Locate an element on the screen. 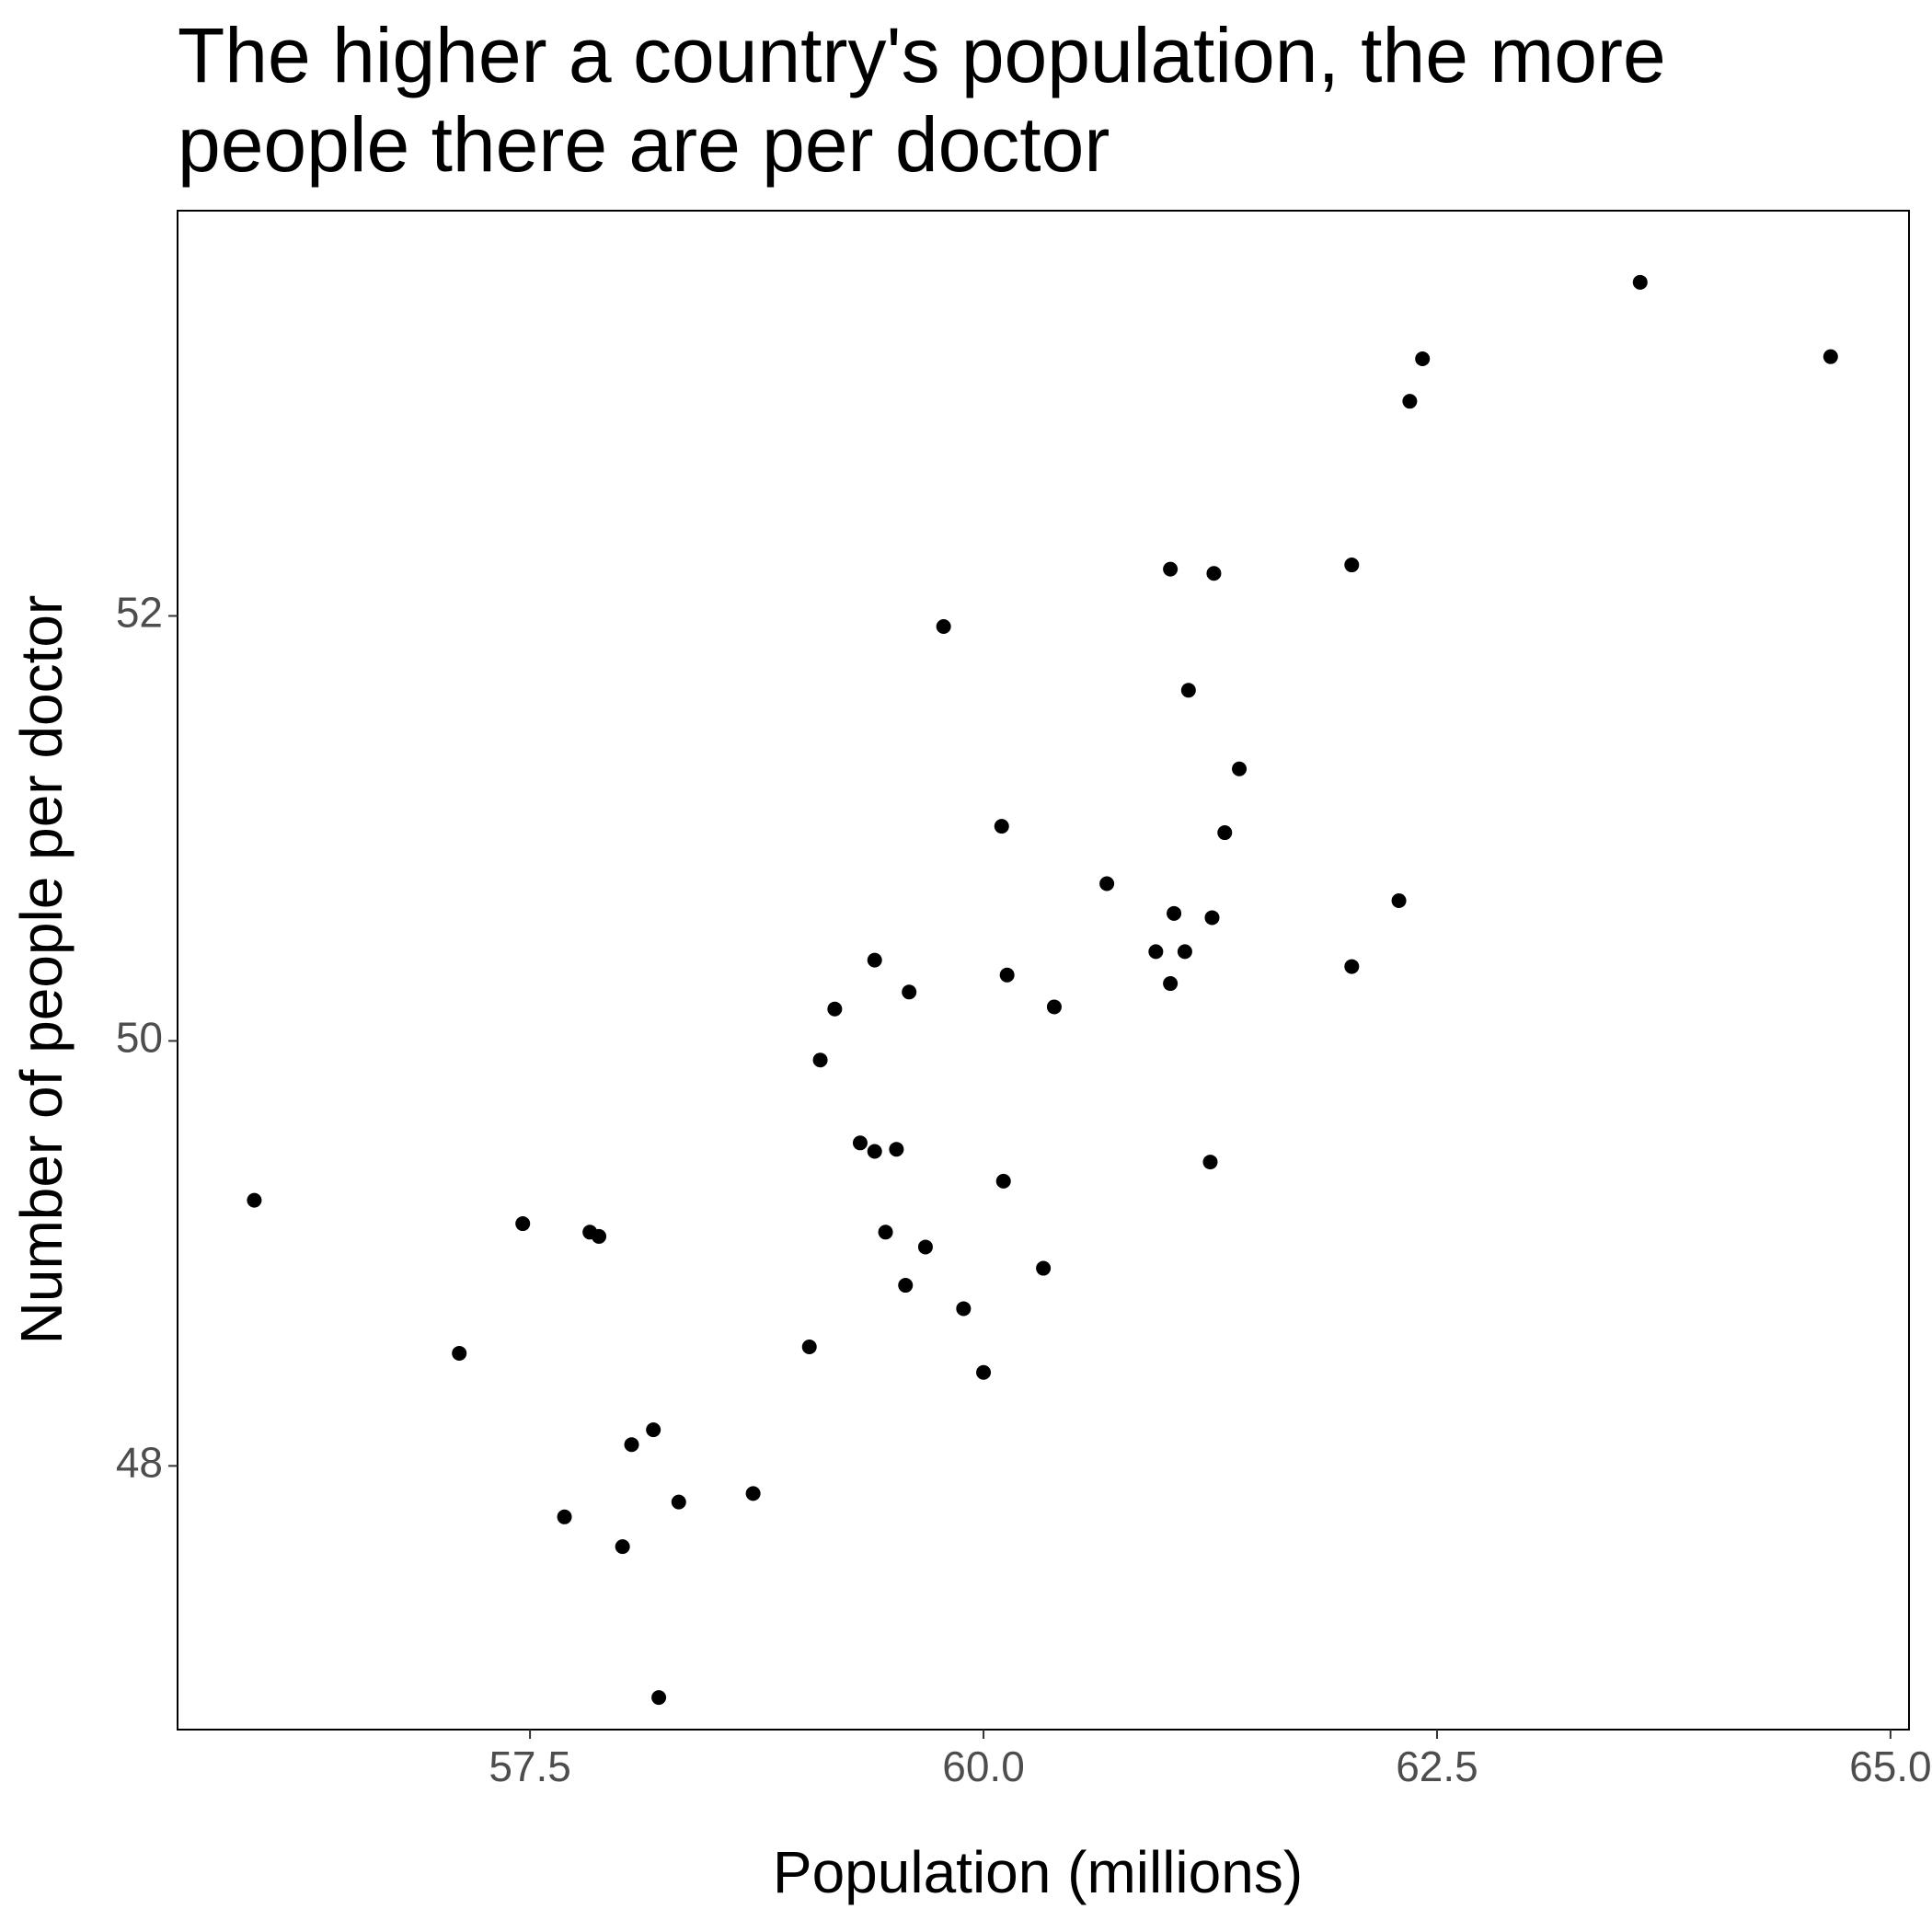  y-tick-label: 50 is located at coordinates (139, 1038).